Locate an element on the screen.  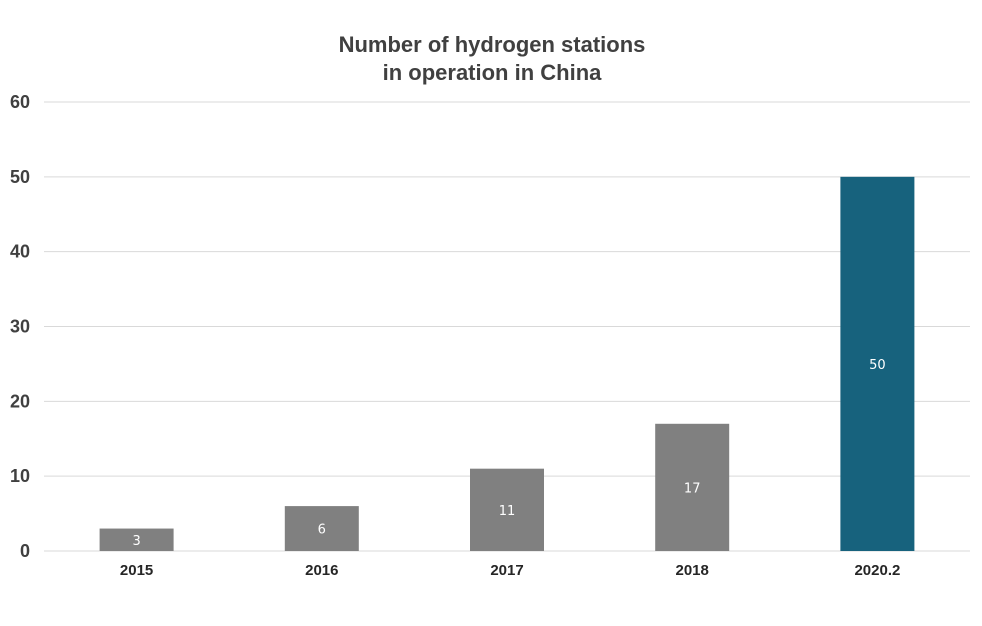
bar-2016 is located at coordinates (321, 528).